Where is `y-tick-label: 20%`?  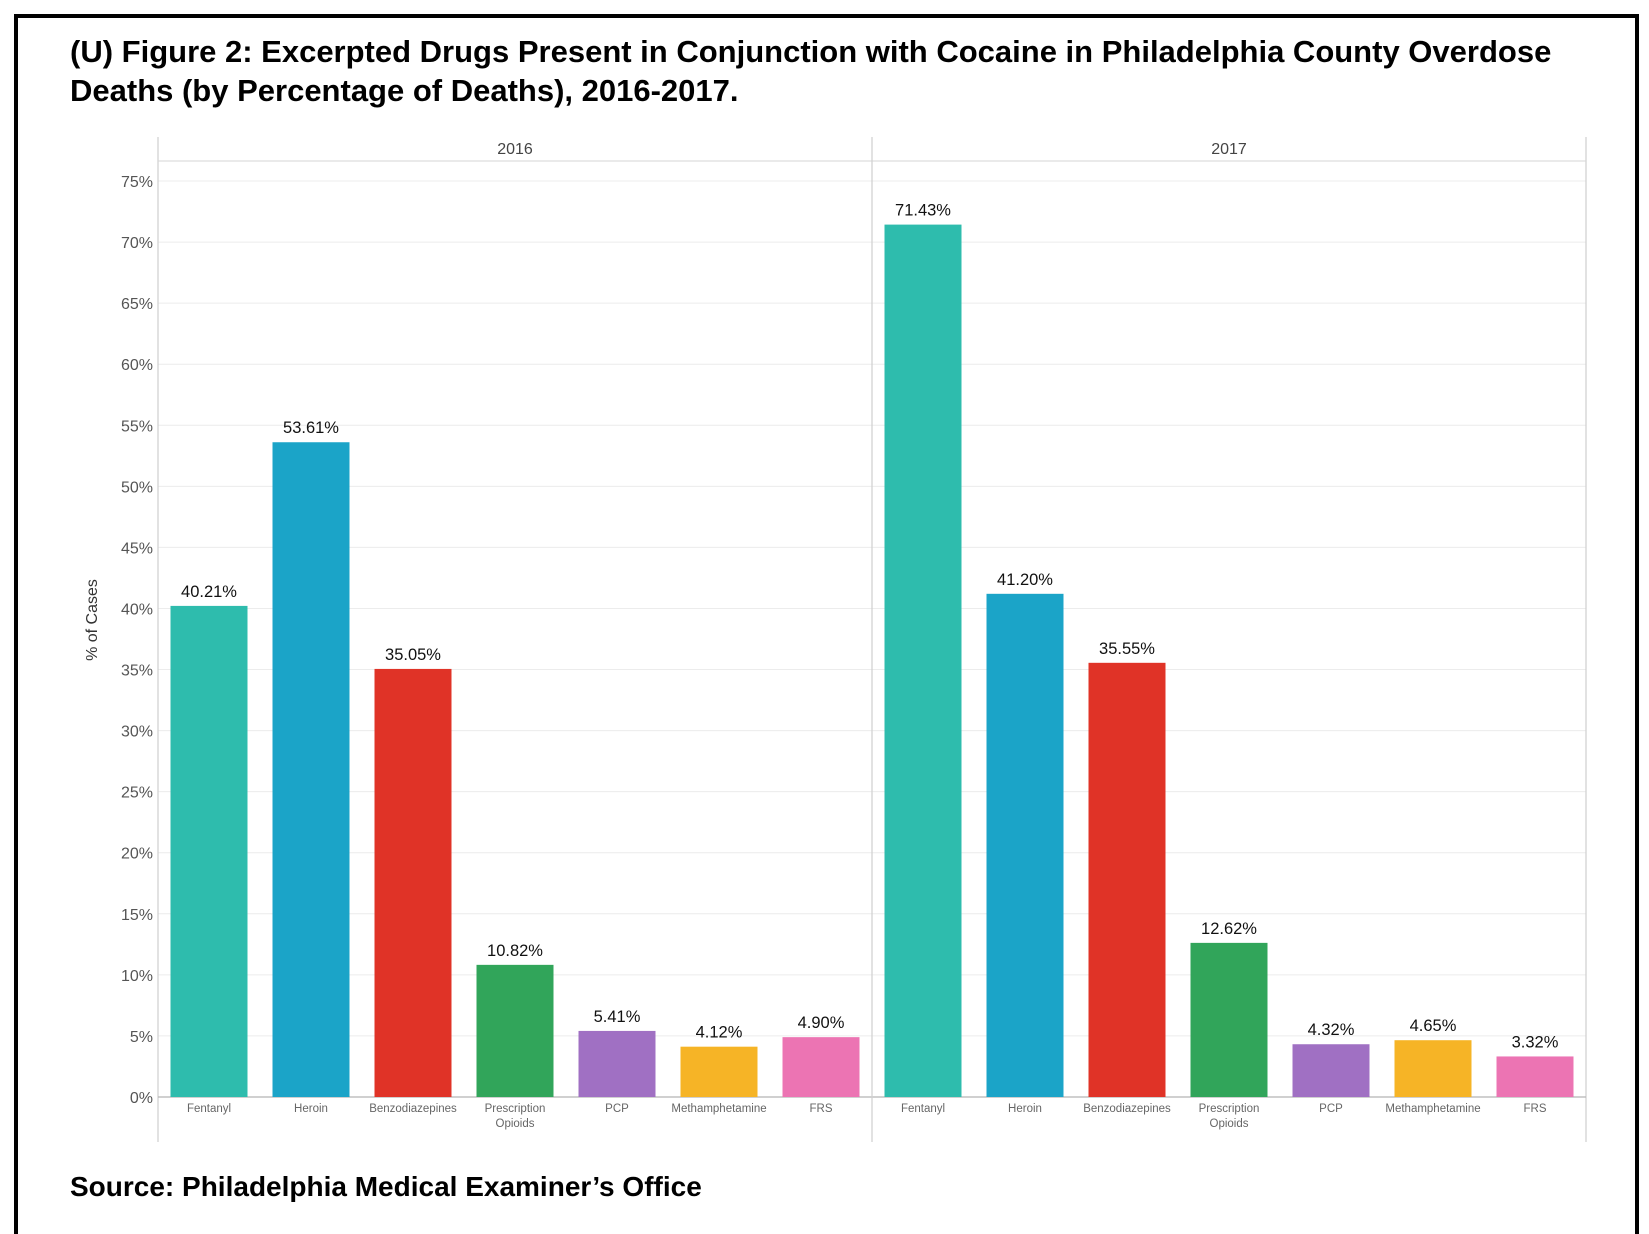 y-tick-label: 20% is located at coordinates (137, 854).